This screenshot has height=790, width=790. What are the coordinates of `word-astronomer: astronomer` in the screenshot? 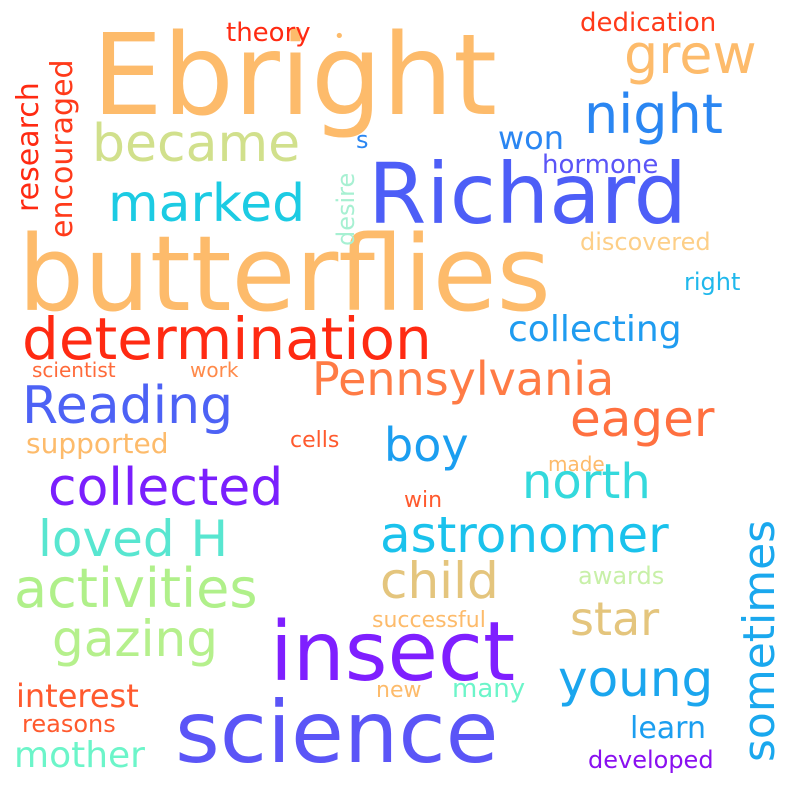 It's located at (524, 535).